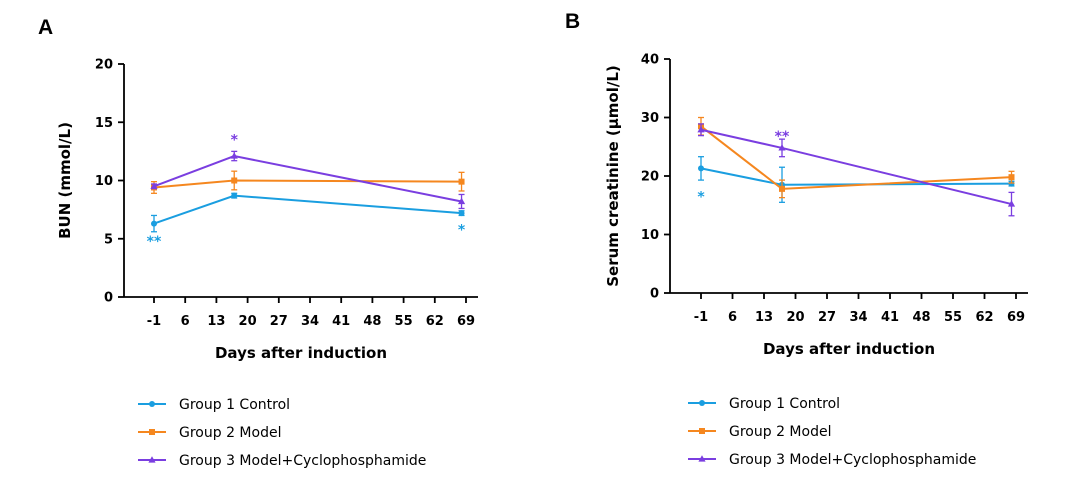 Image resolution: width=1080 pixels, height=490 pixels. I want to click on y-axis-title: Serum creatinine (µmol/L), so click(613, 176).